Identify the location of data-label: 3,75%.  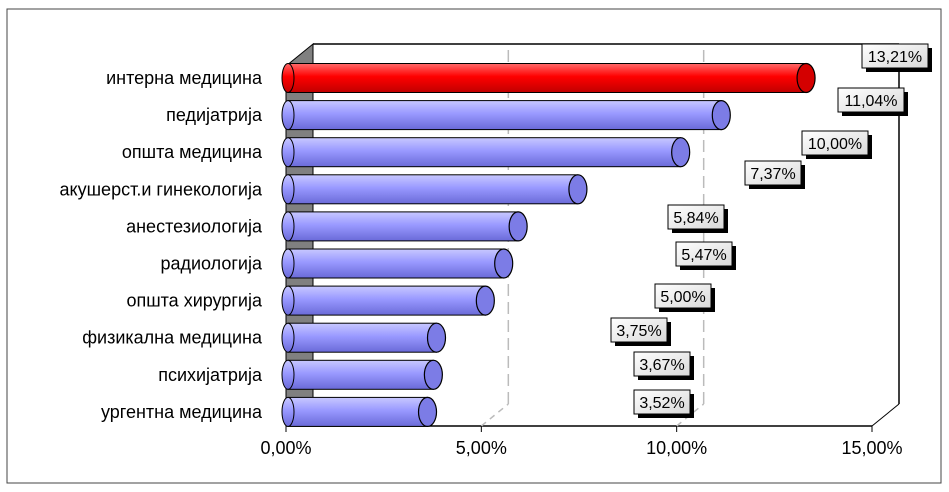
(640, 331).